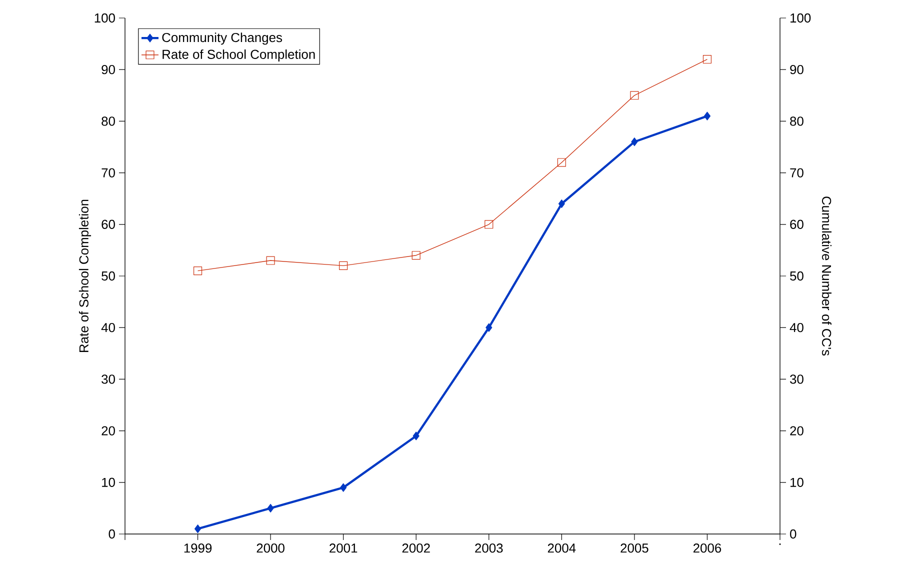 Image resolution: width=899 pixels, height=571 pixels. What do you see at coordinates (797, 431) in the screenshot?
I see `y2-tick-label: 20` at bounding box center [797, 431].